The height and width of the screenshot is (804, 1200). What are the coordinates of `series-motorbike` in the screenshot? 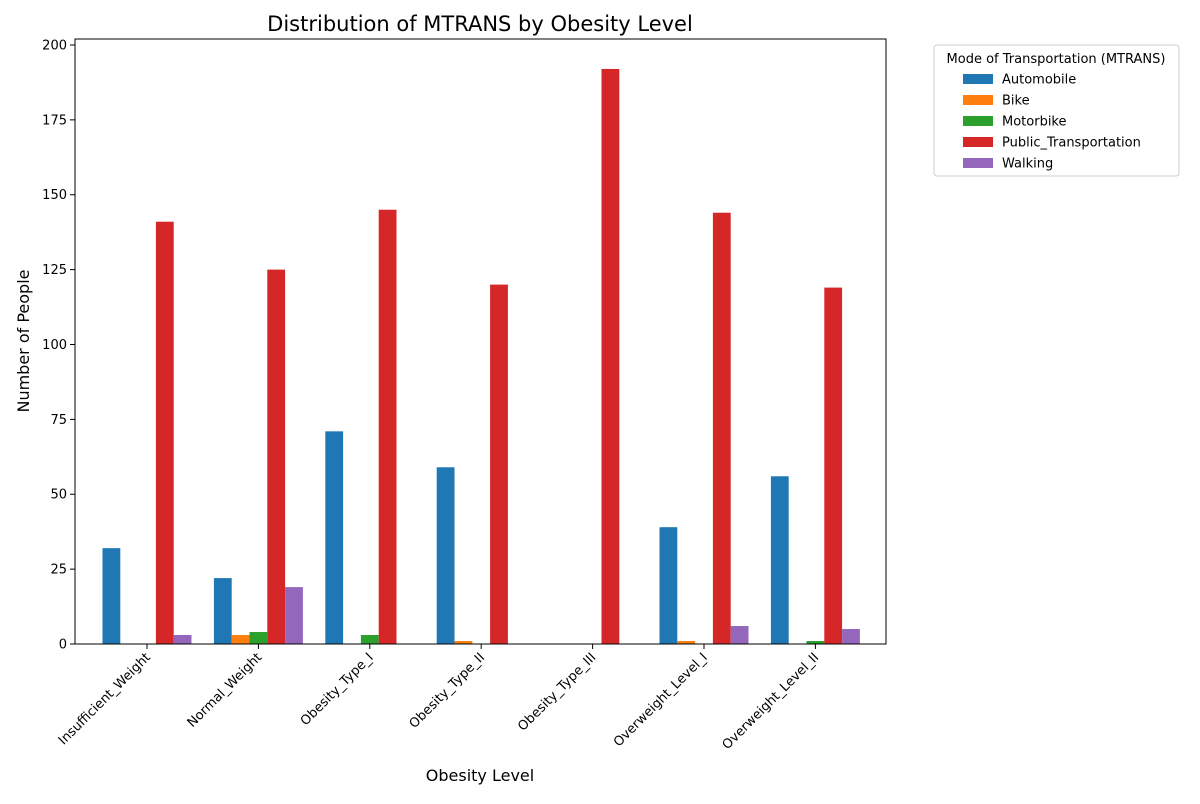 It's located at (537, 638).